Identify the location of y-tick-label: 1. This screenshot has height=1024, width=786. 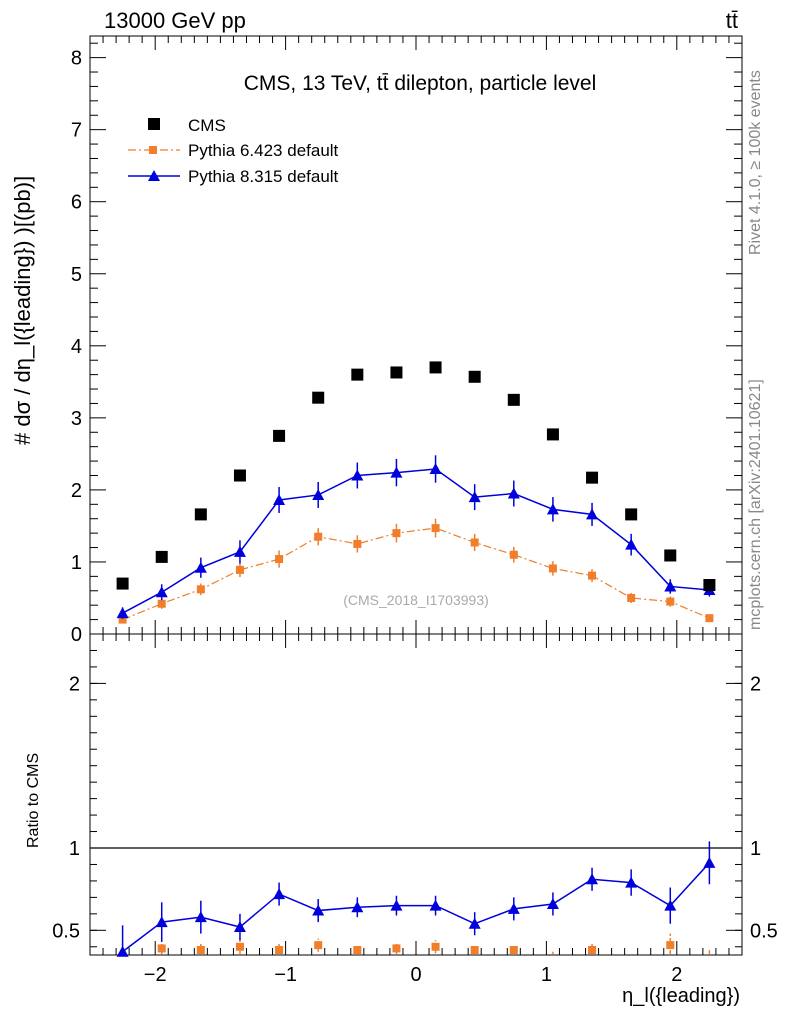
(76, 563).